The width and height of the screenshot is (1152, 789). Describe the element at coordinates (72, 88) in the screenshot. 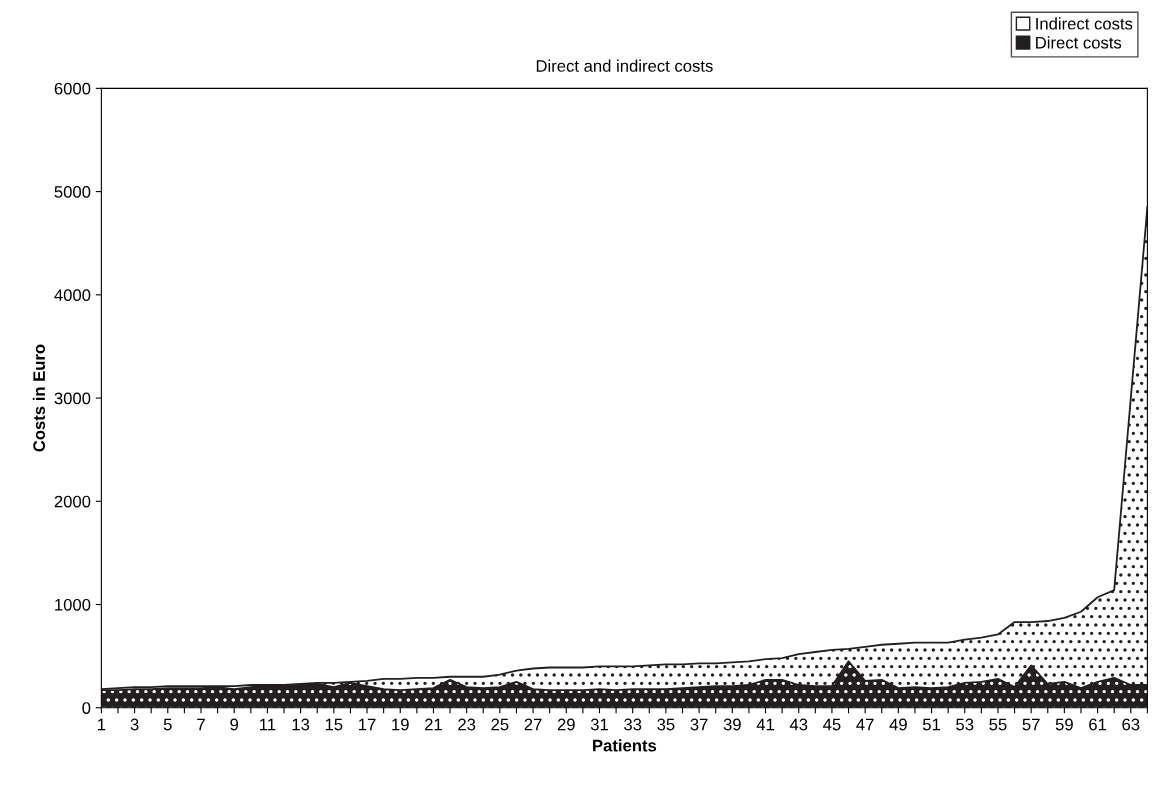

I see `y-tick-label: 6000` at that location.